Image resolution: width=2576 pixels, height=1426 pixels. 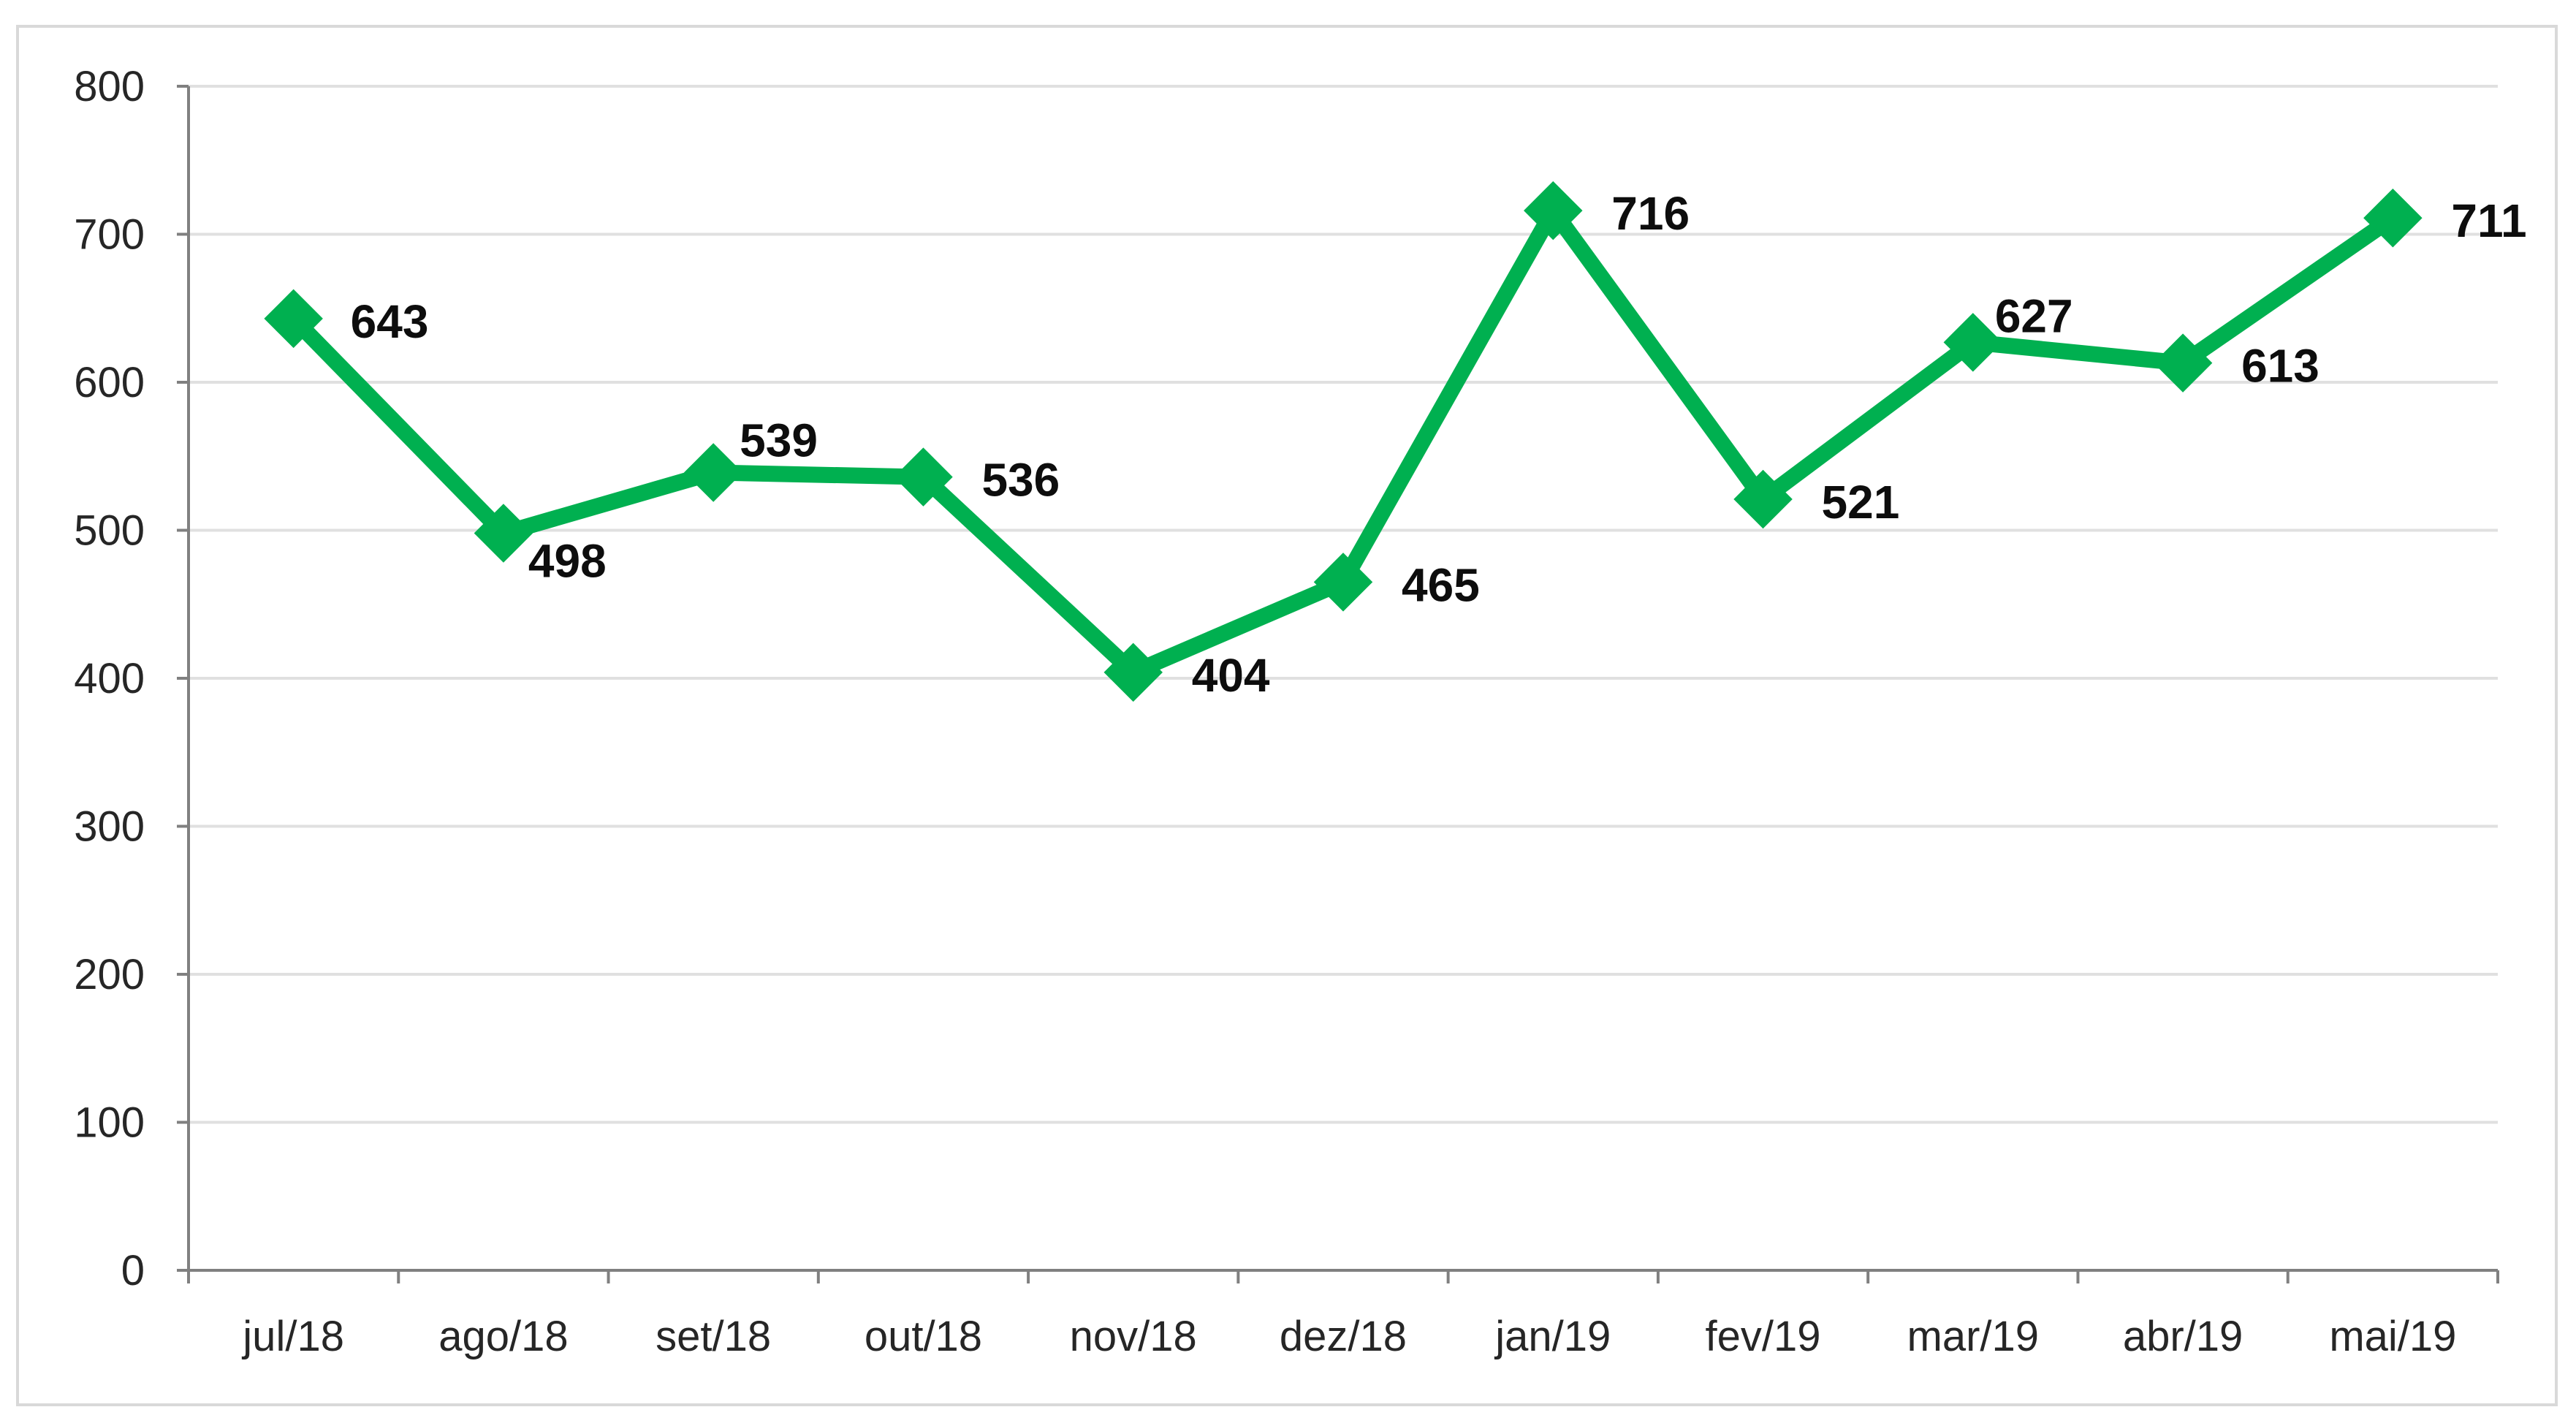 What do you see at coordinates (133, 1270) in the screenshot?
I see `y-tick-label: 0` at bounding box center [133, 1270].